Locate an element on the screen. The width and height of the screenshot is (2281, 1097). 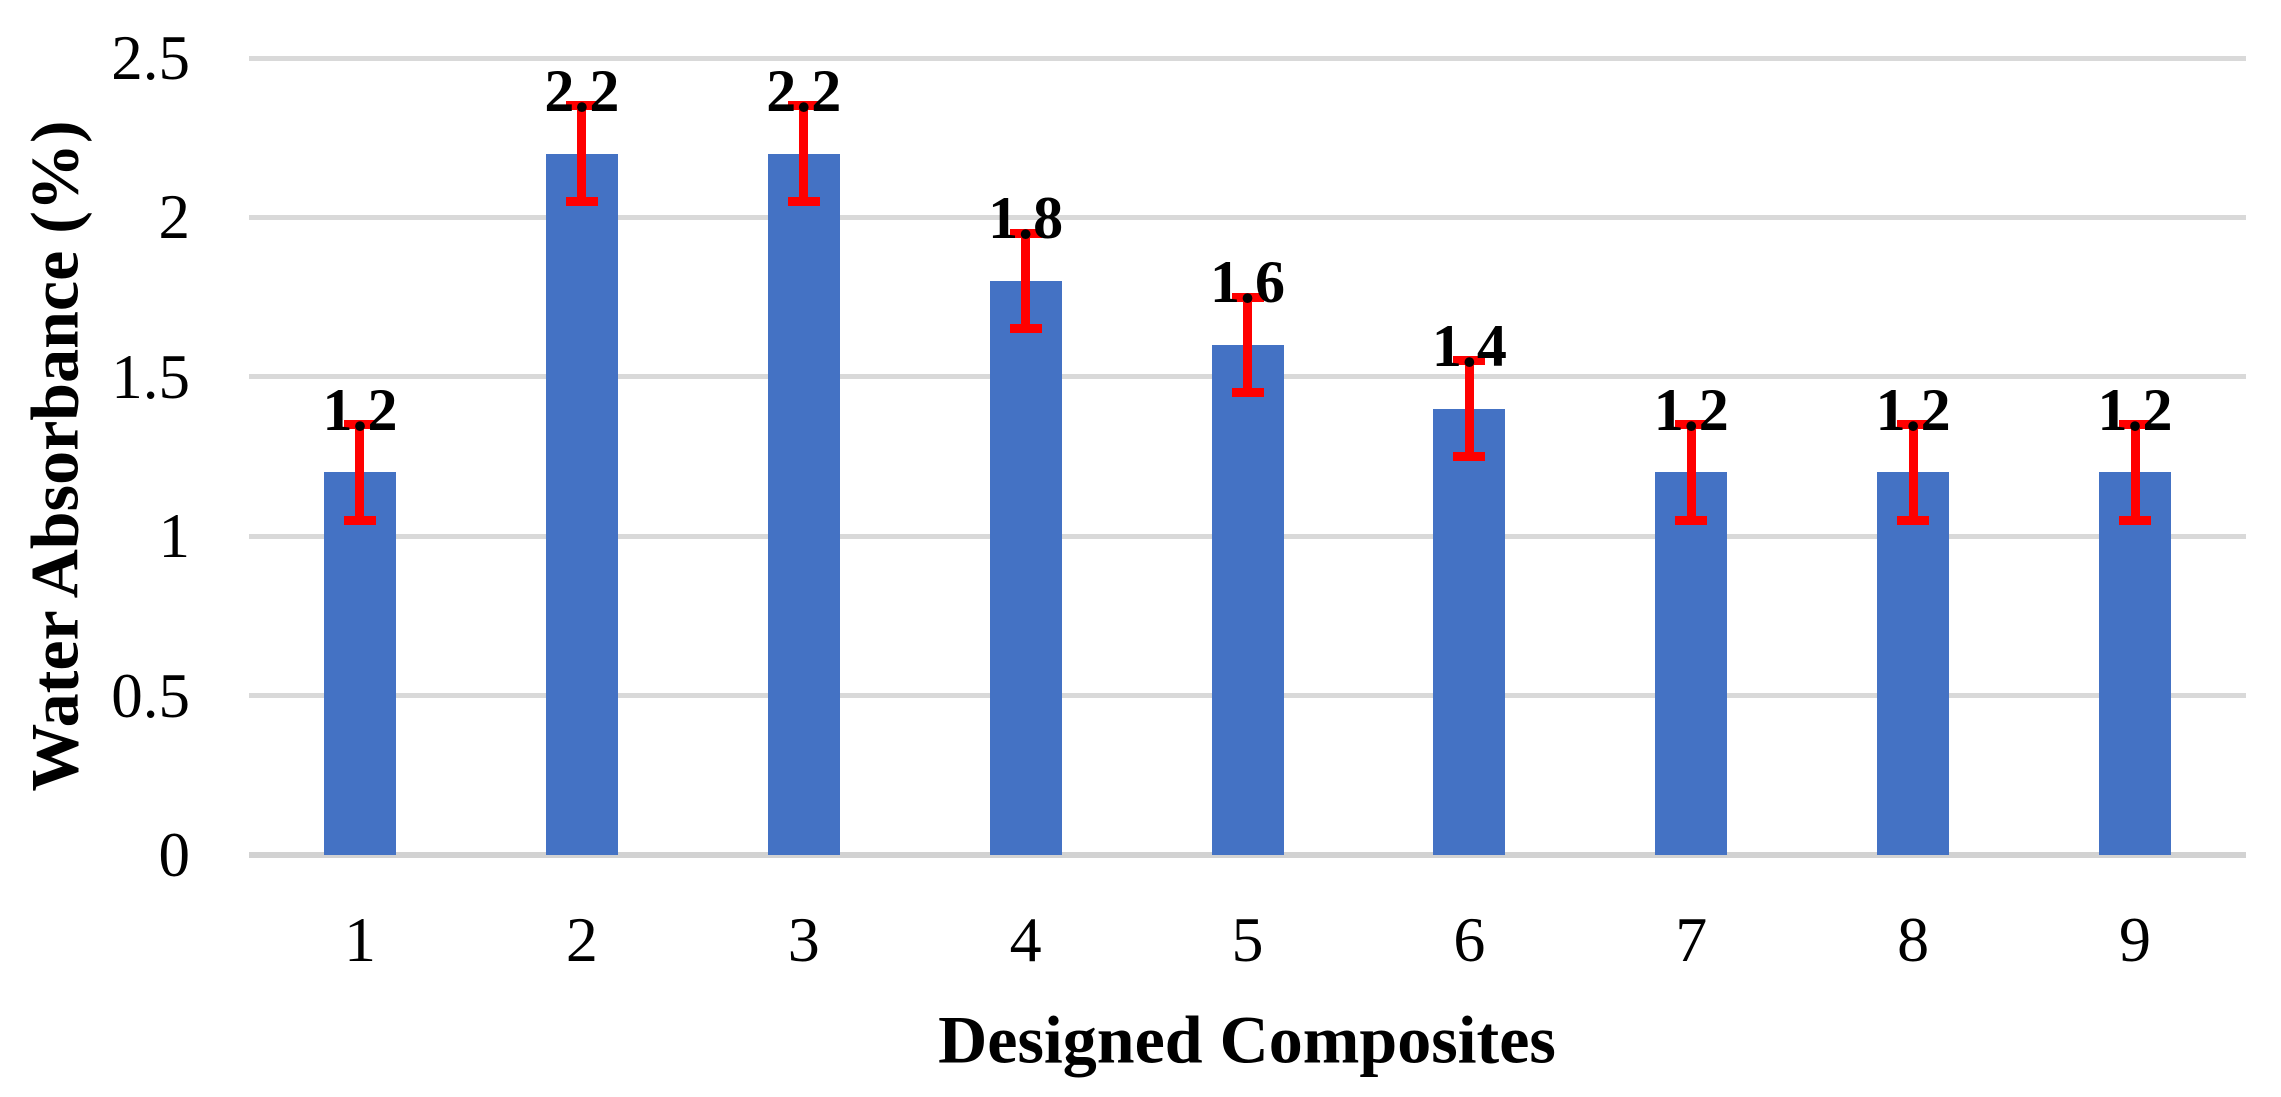
y-tick-label: 0.5 is located at coordinates (150, 695).